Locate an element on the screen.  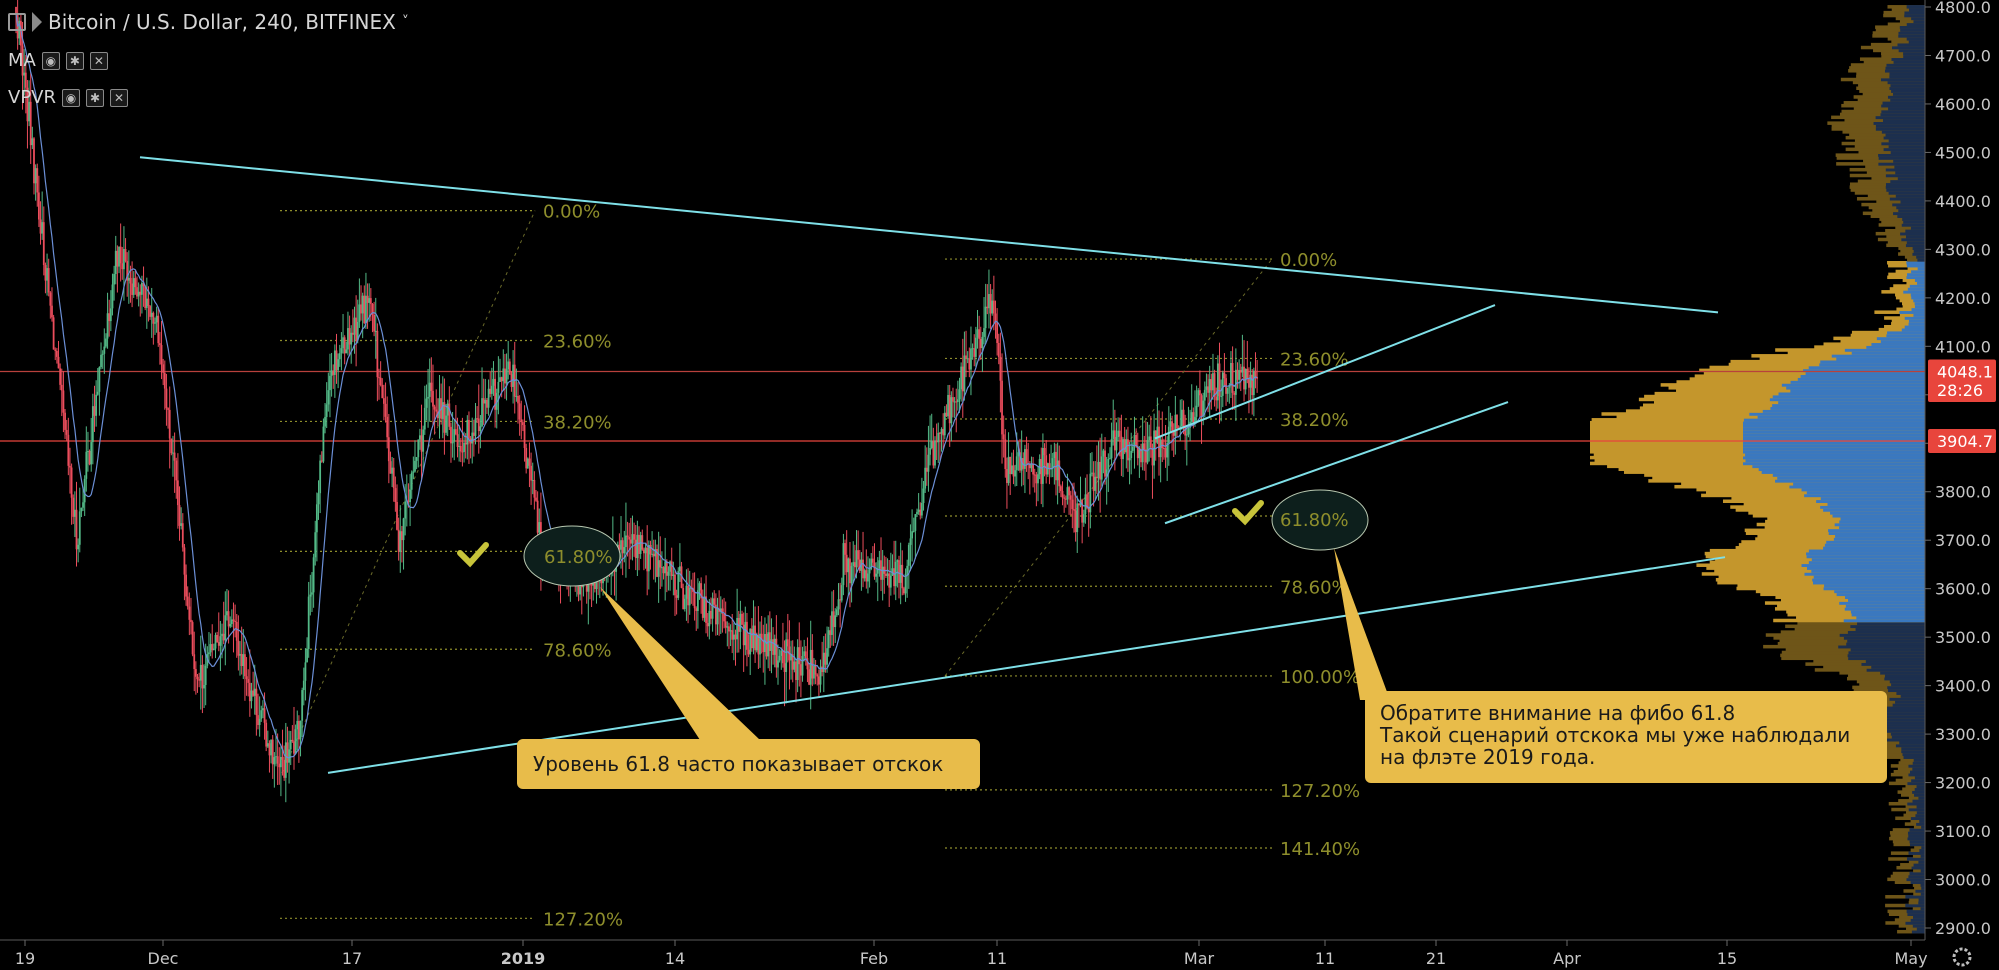
time-tick-label: 15 is located at coordinates (1727, 958).